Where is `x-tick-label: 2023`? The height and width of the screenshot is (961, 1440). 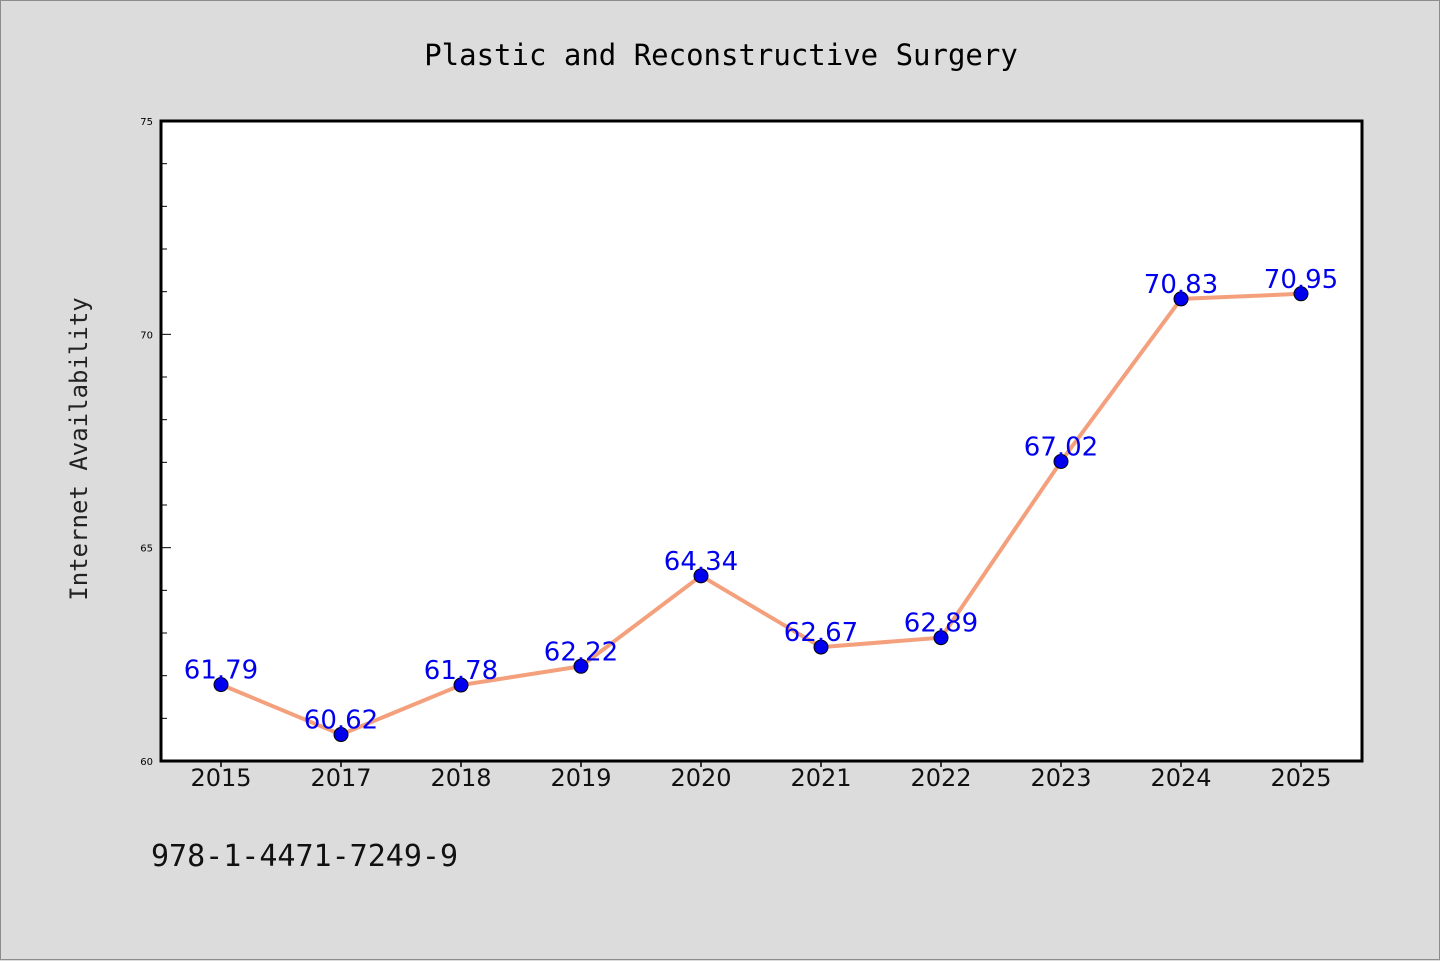 x-tick-label: 2023 is located at coordinates (1060, 778).